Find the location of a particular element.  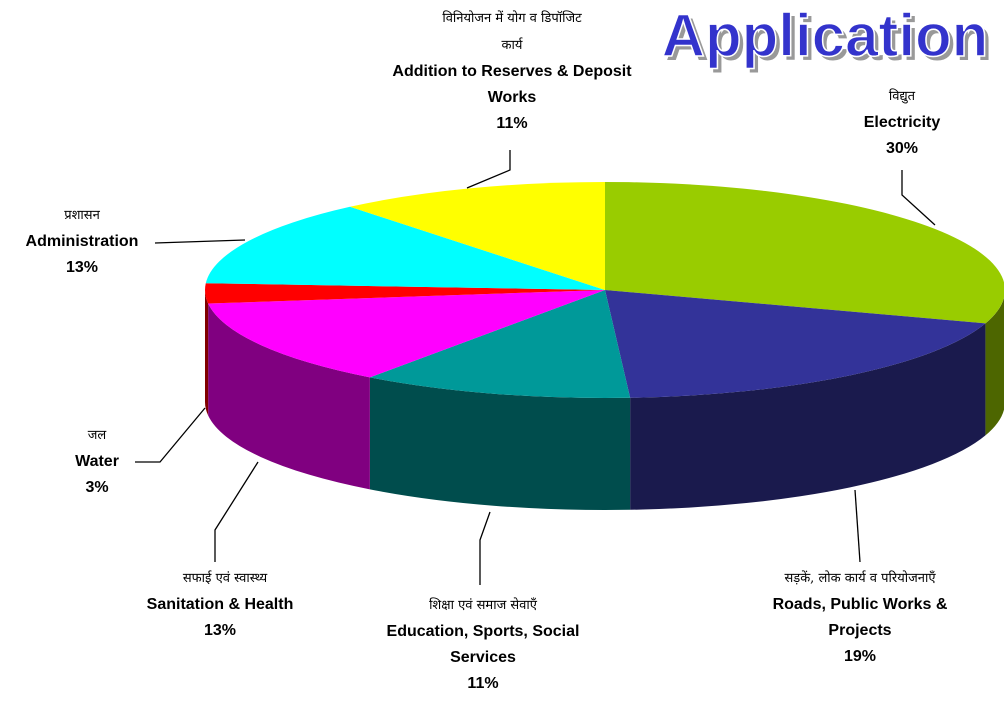

slice-label: प्रशासन Administration 13% is located at coordinates (82, 241).